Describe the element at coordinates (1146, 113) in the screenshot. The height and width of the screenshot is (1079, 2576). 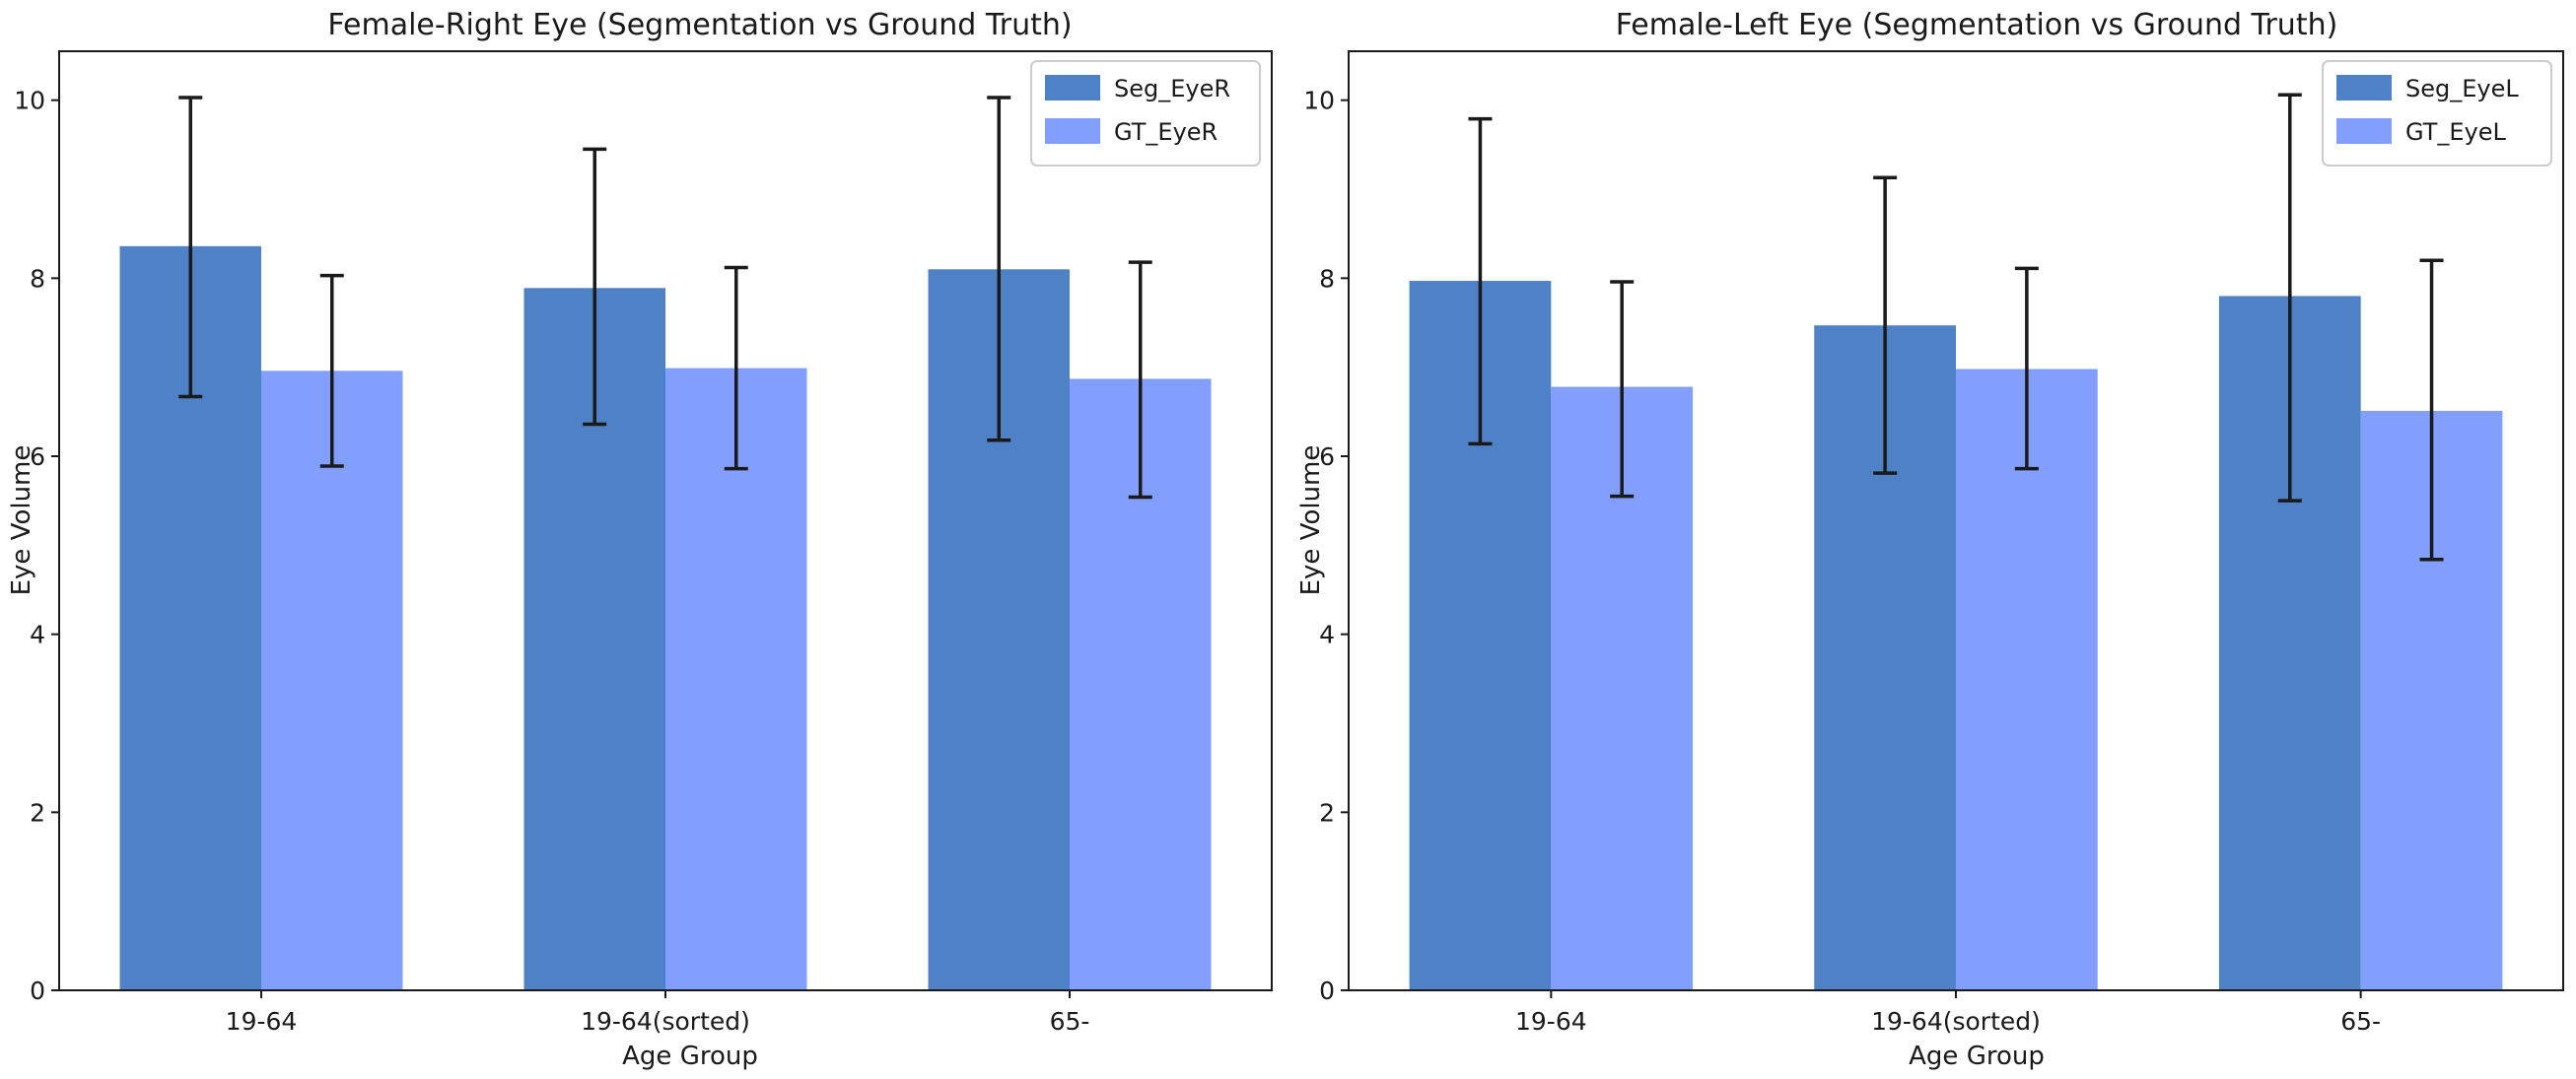
I see `legend: Seg_EyeR GT_EyeR` at that location.